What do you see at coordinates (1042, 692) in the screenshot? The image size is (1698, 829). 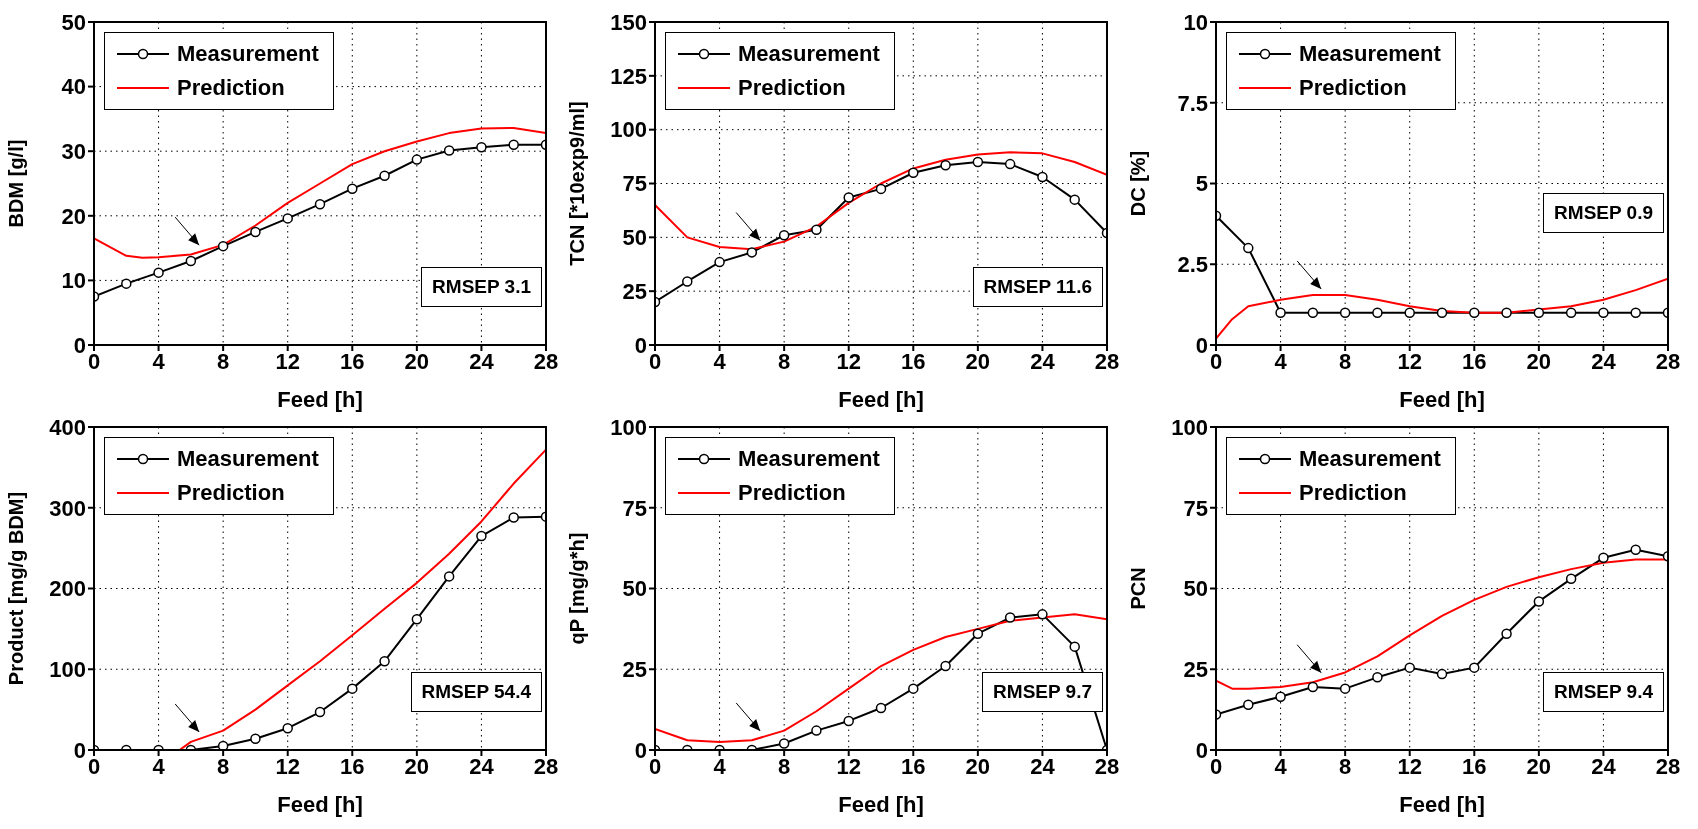 I see `annotation: RMSEP 9.7` at bounding box center [1042, 692].